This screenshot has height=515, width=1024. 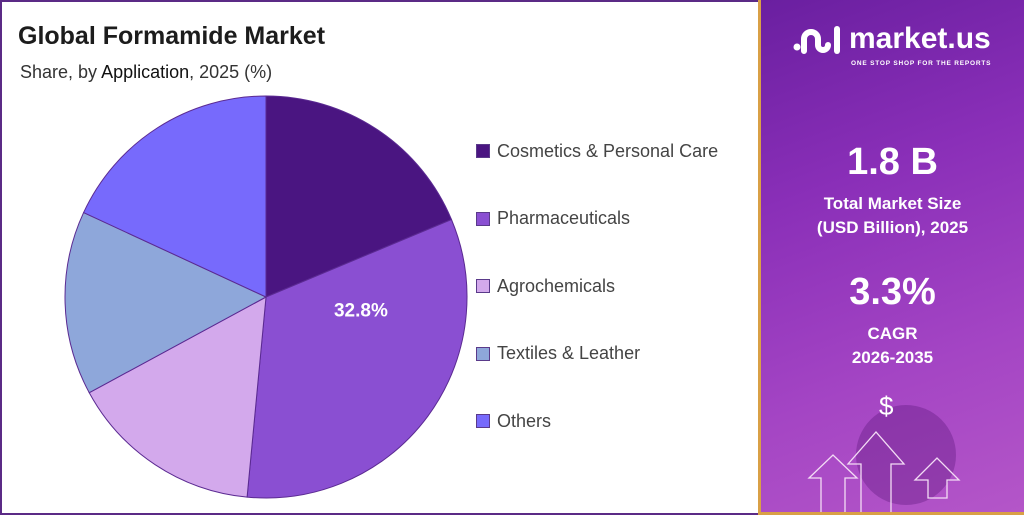 What do you see at coordinates (892, 292) in the screenshot?
I see `cagr-value: 3.3%` at bounding box center [892, 292].